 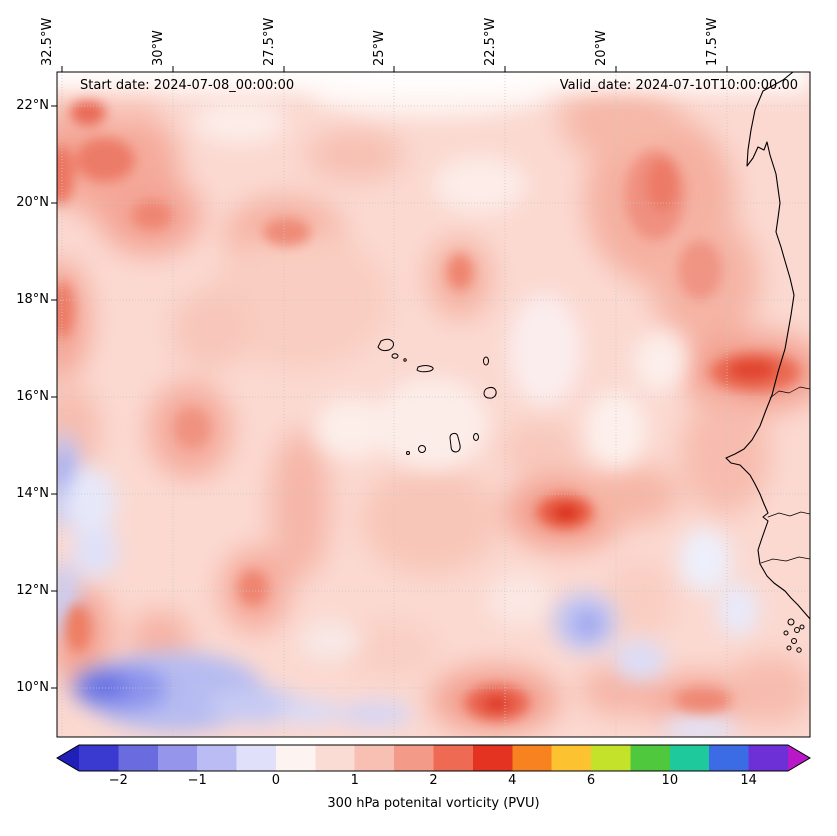 I want to click on valid-date-annotation: Valid_date: 2024-07-10T10:00:00.00, so click(x=678, y=85).